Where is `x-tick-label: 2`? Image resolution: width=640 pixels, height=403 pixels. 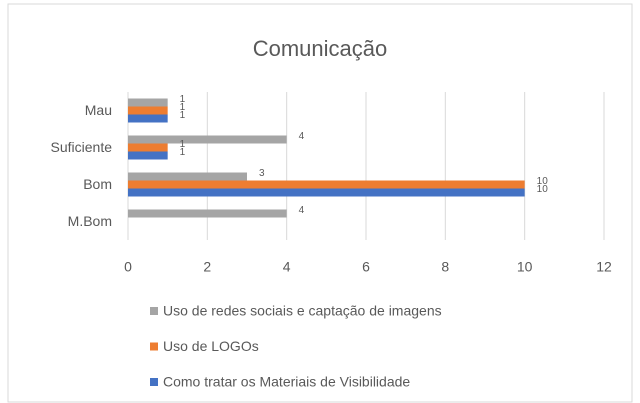
x-tick-label: 2 is located at coordinates (207, 267).